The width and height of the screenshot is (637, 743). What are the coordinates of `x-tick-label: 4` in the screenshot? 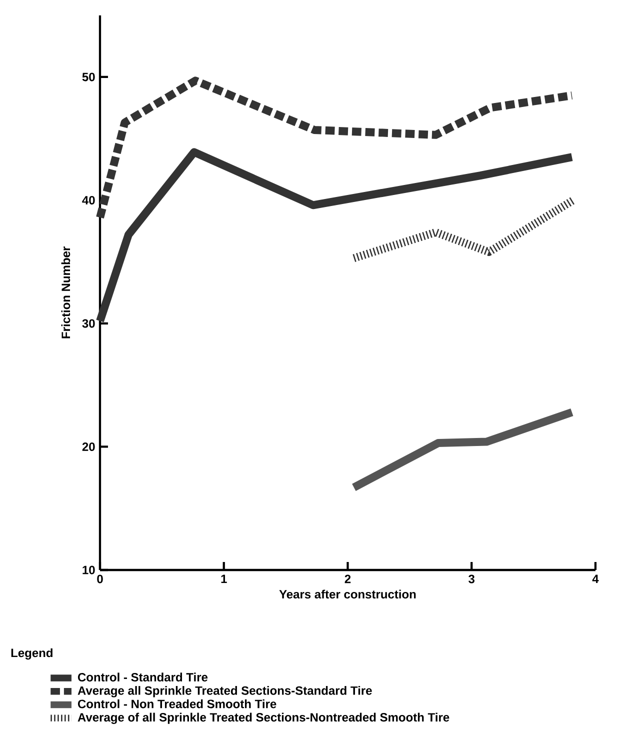 It's located at (595, 578).